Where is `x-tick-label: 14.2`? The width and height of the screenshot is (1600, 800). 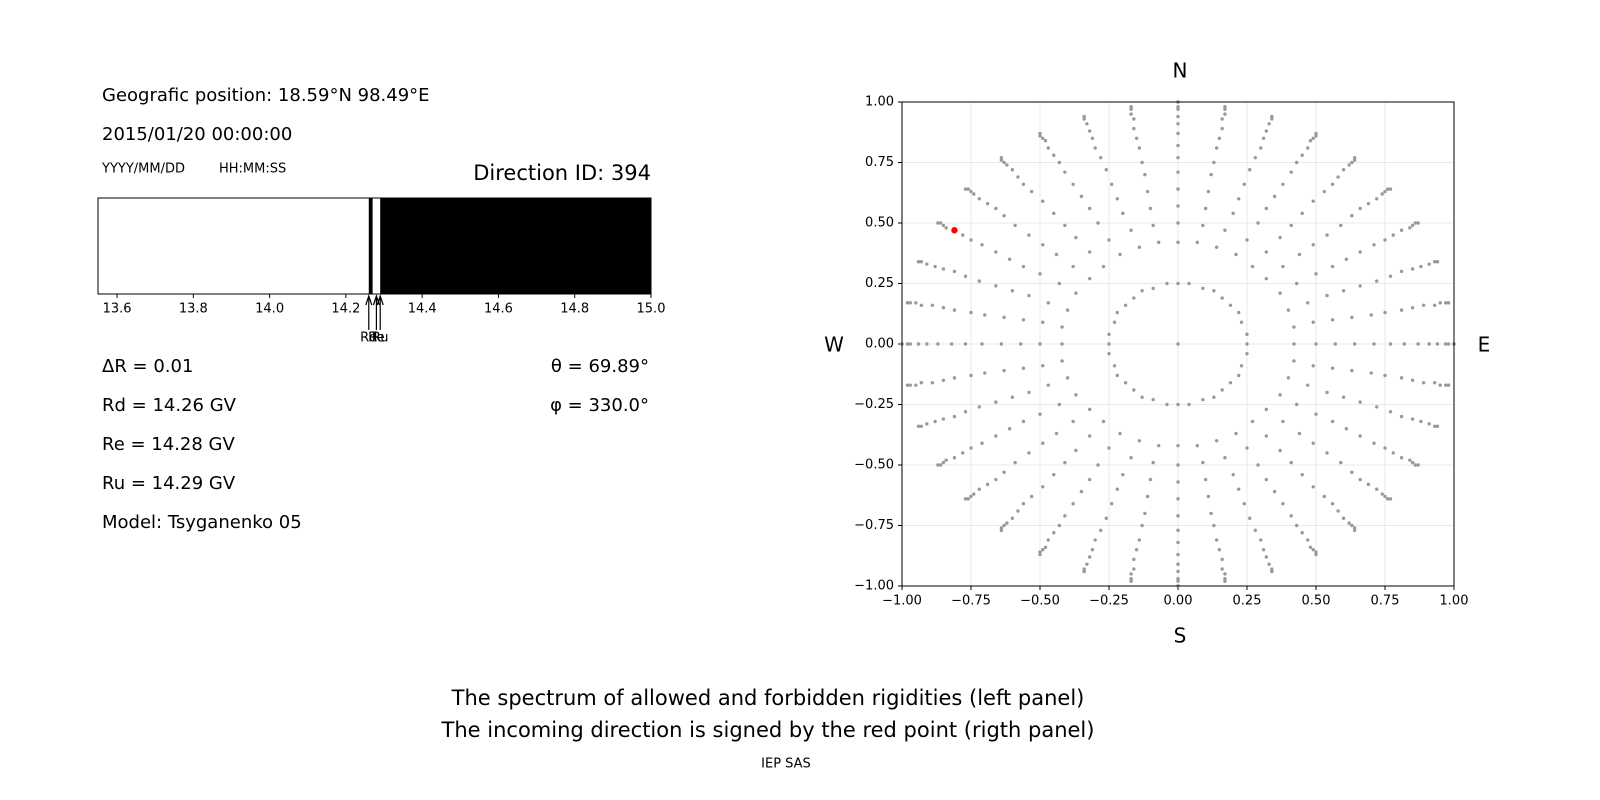 x-tick-label: 14.2 is located at coordinates (345, 309).